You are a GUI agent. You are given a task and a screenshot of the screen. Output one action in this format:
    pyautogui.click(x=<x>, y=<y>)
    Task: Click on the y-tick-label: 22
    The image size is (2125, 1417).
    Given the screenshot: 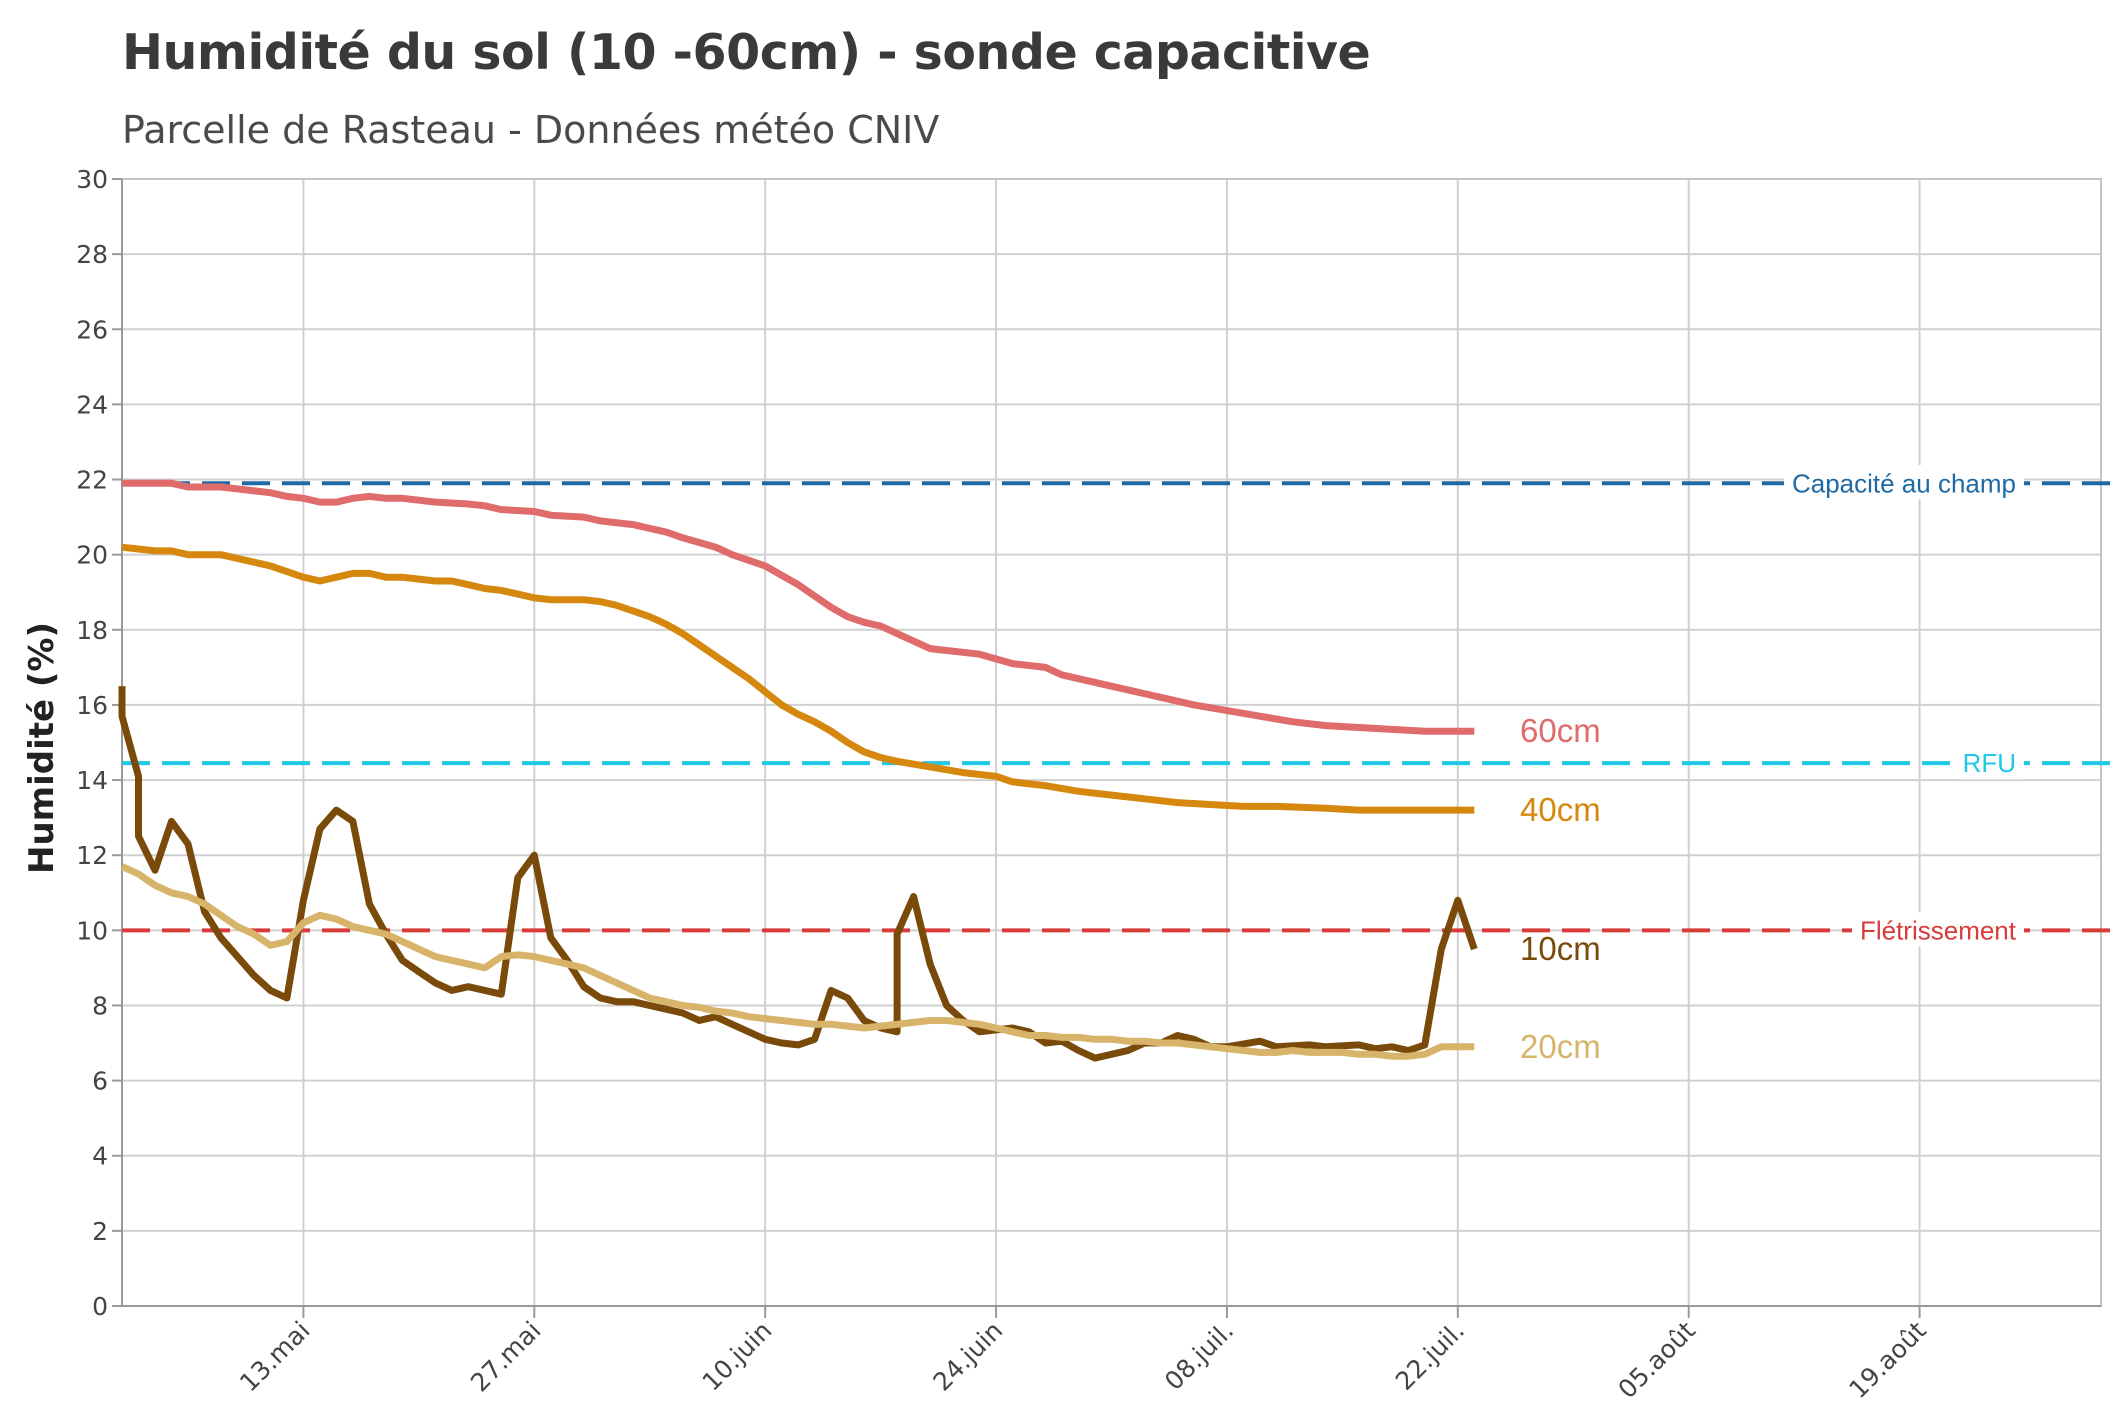 What is the action you would take?
    pyautogui.click(x=92, y=480)
    